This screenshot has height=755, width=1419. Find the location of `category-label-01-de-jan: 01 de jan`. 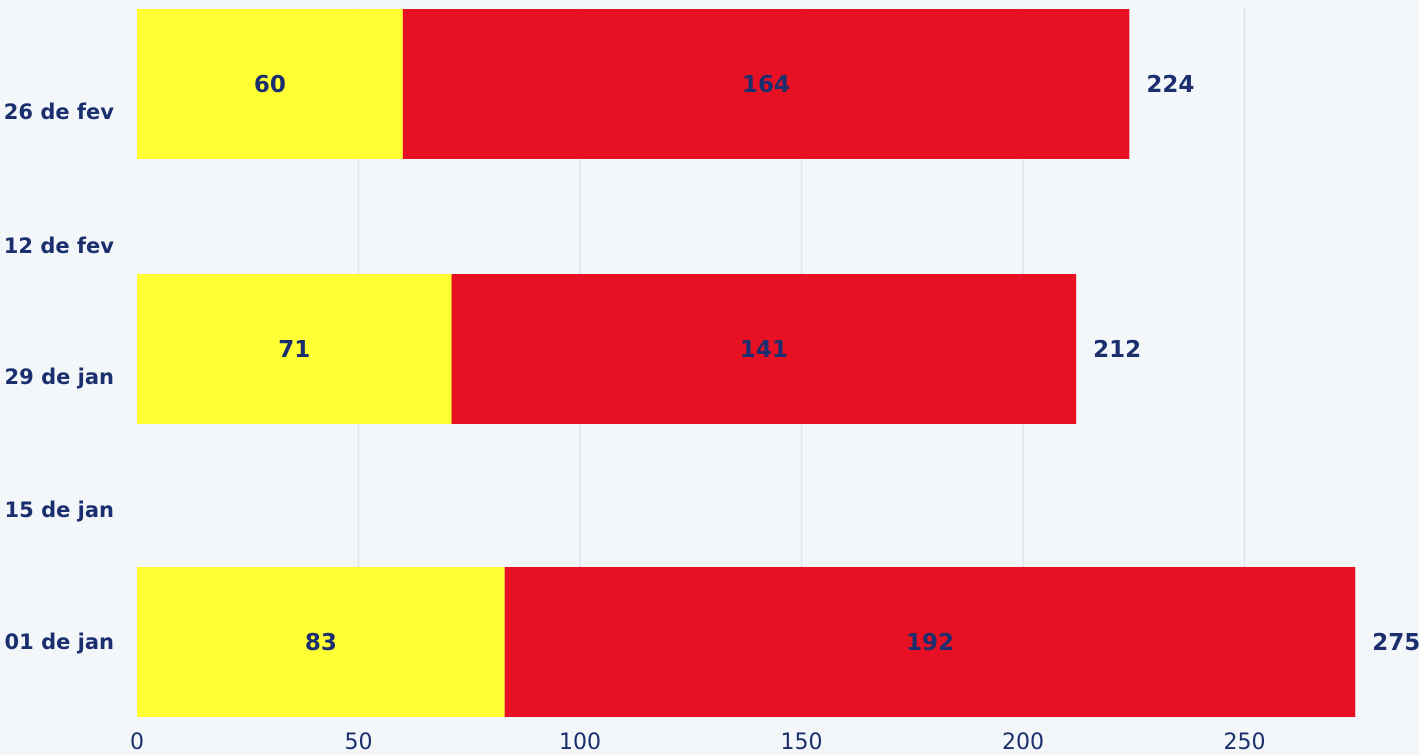

category-label-01-de-jan: 01 de jan is located at coordinates (59, 642).